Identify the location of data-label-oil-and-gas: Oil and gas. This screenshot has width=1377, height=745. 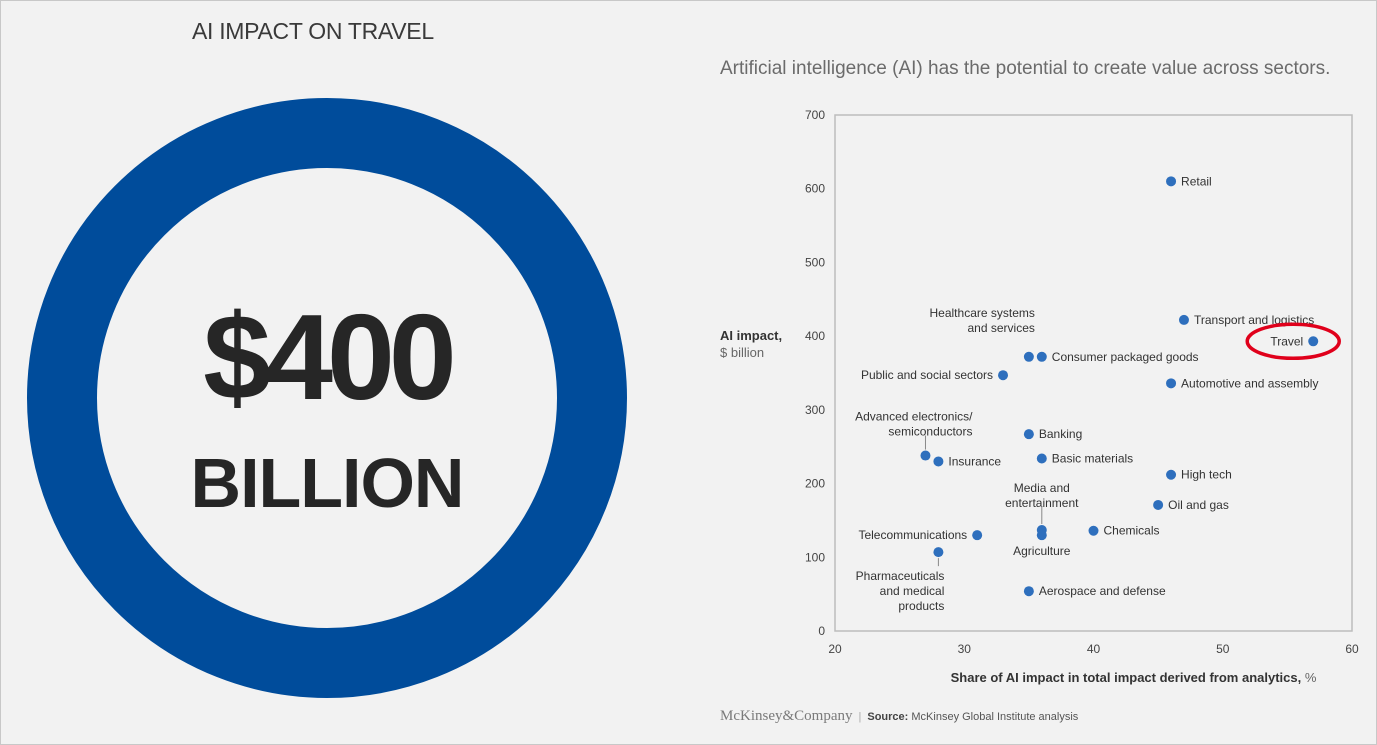
(1198, 505).